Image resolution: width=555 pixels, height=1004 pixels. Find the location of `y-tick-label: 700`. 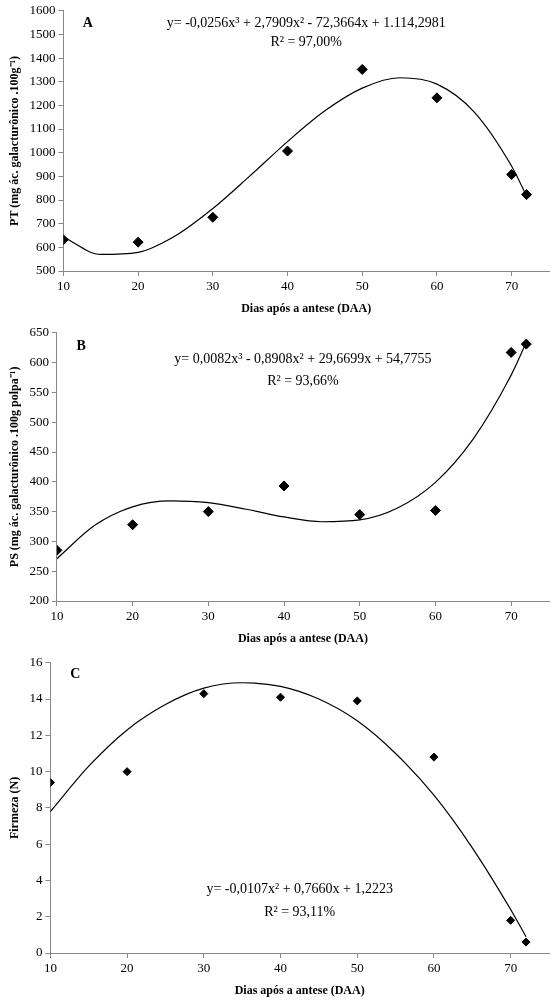

y-tick-label: 700 is located at coordinates (45, 223).